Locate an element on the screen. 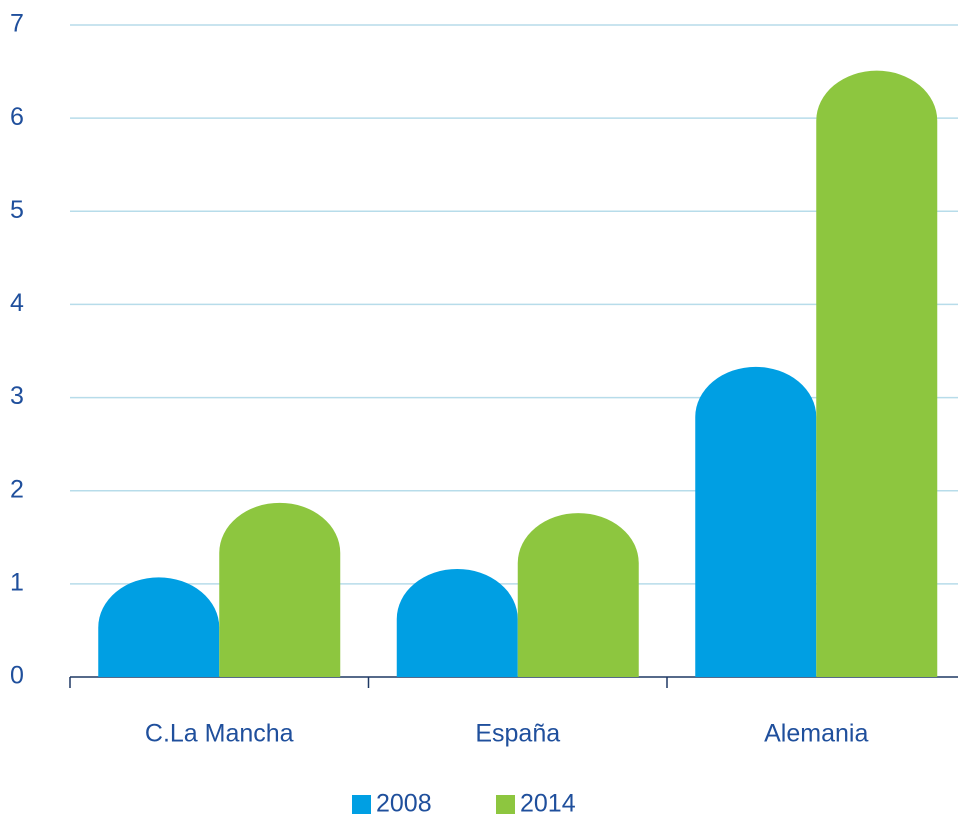  y-tick-label: 4 is located at coordinates (17, 303).